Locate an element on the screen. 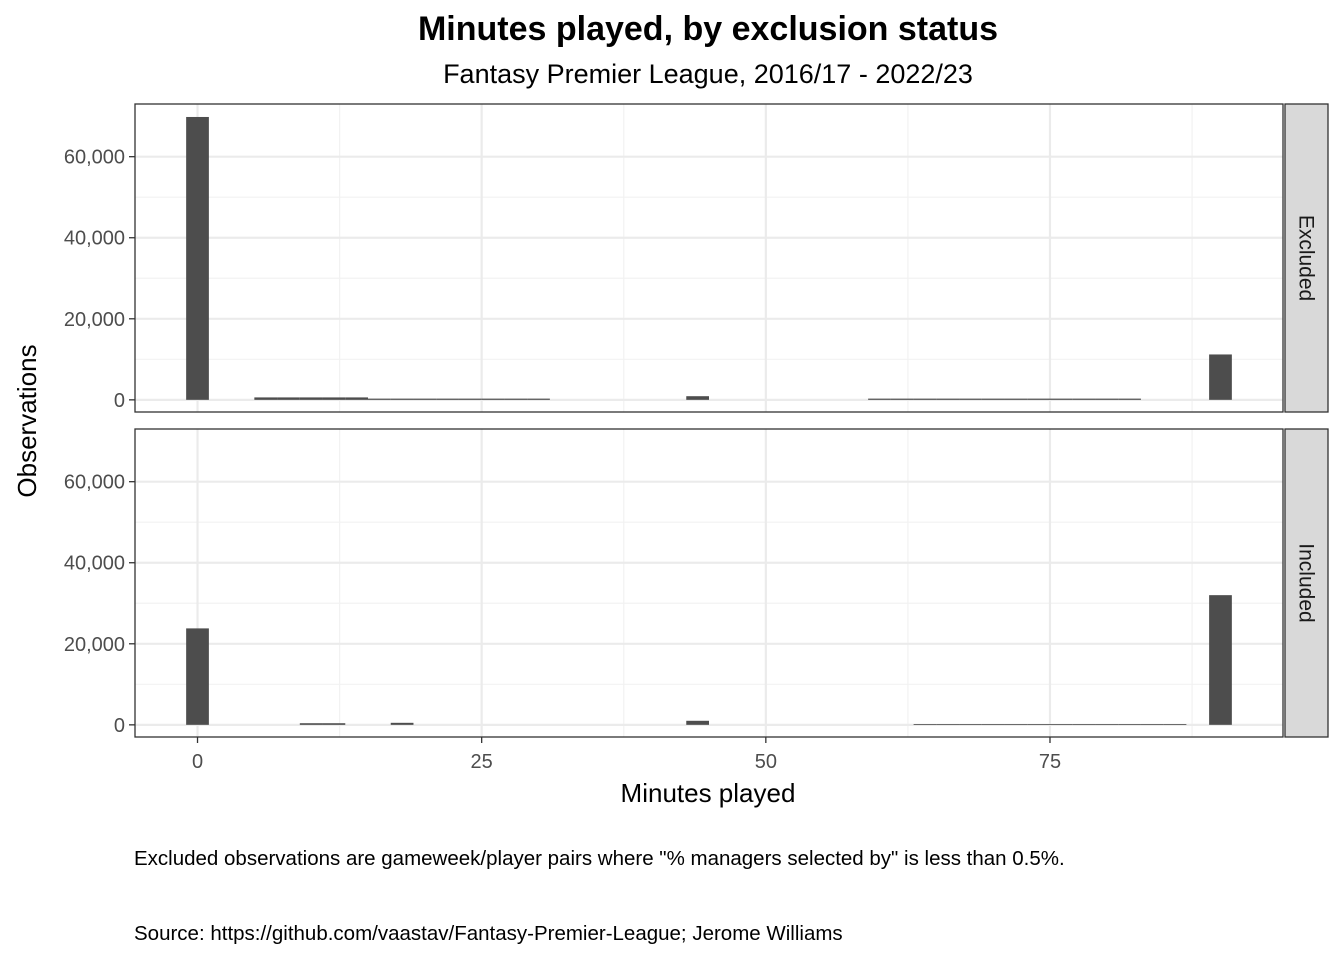 This screenshot has width=1344, height=960. facet-strip-label: Included is located at coordinates (1306, 582).